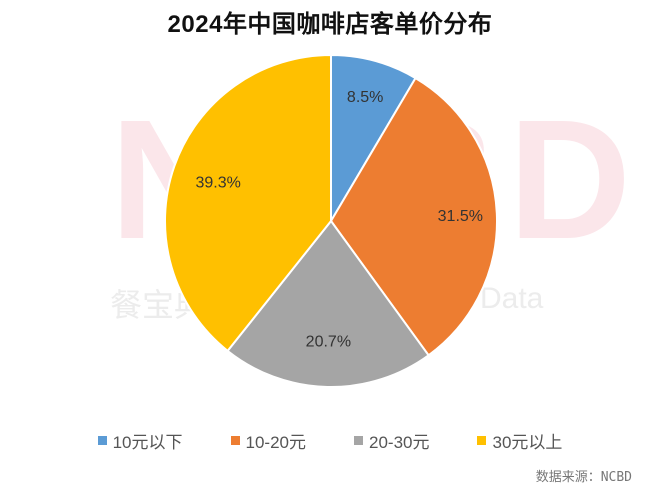 This screenshot has height=494, width=660. What do you see at coordinates (583, 477) in the screenshot?
I see `data-source: 数据来源：NCBD` at bounding box center [583, 477].